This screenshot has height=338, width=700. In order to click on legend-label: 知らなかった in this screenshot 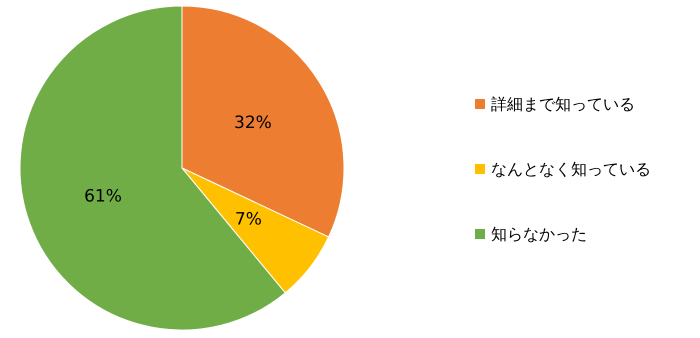, I will do `click(539, 234)`.